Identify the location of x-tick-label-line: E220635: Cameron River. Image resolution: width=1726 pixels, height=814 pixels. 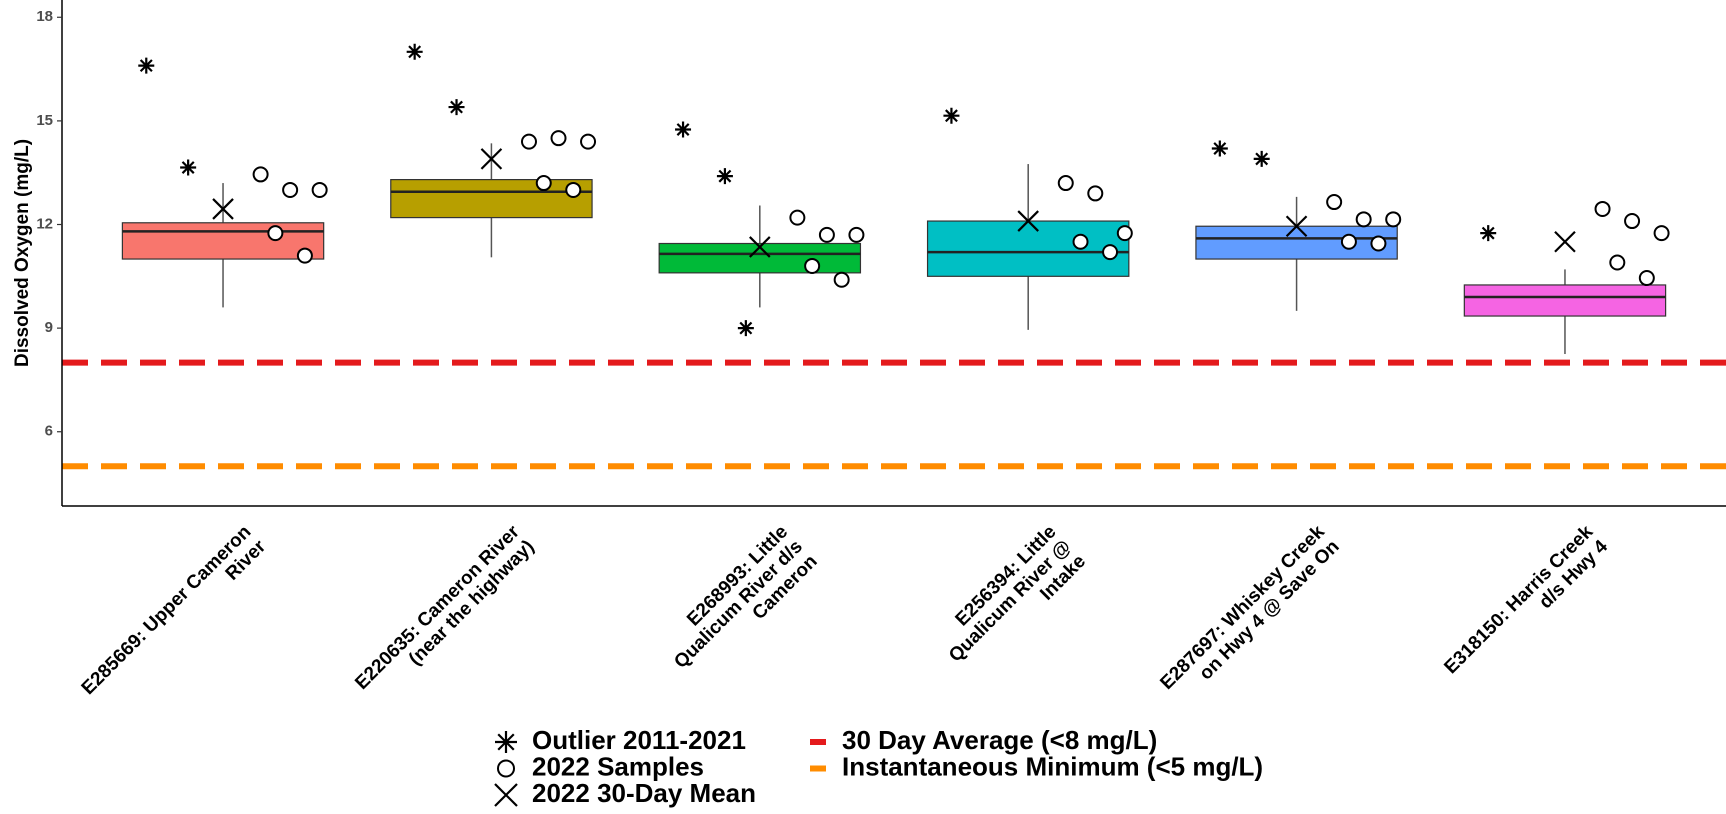
(437, 607).